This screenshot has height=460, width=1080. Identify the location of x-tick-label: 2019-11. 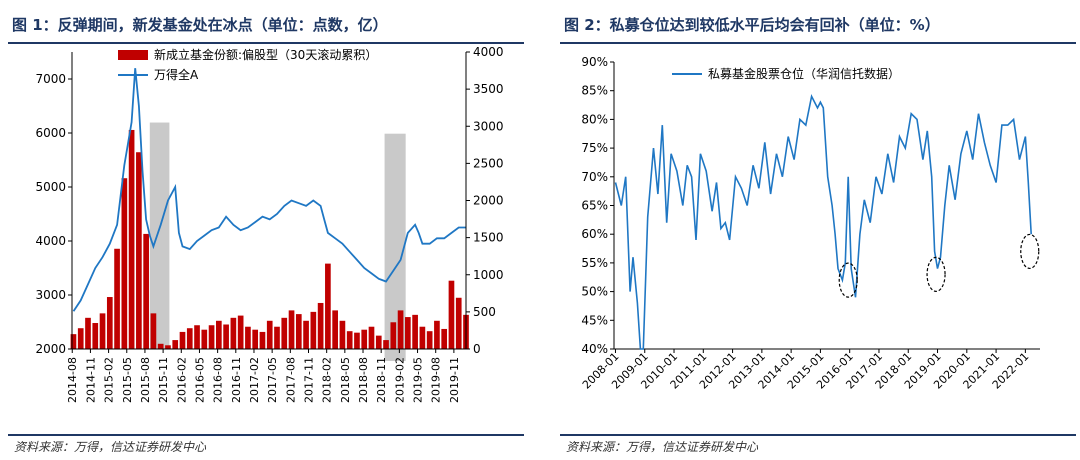
(454, 380).